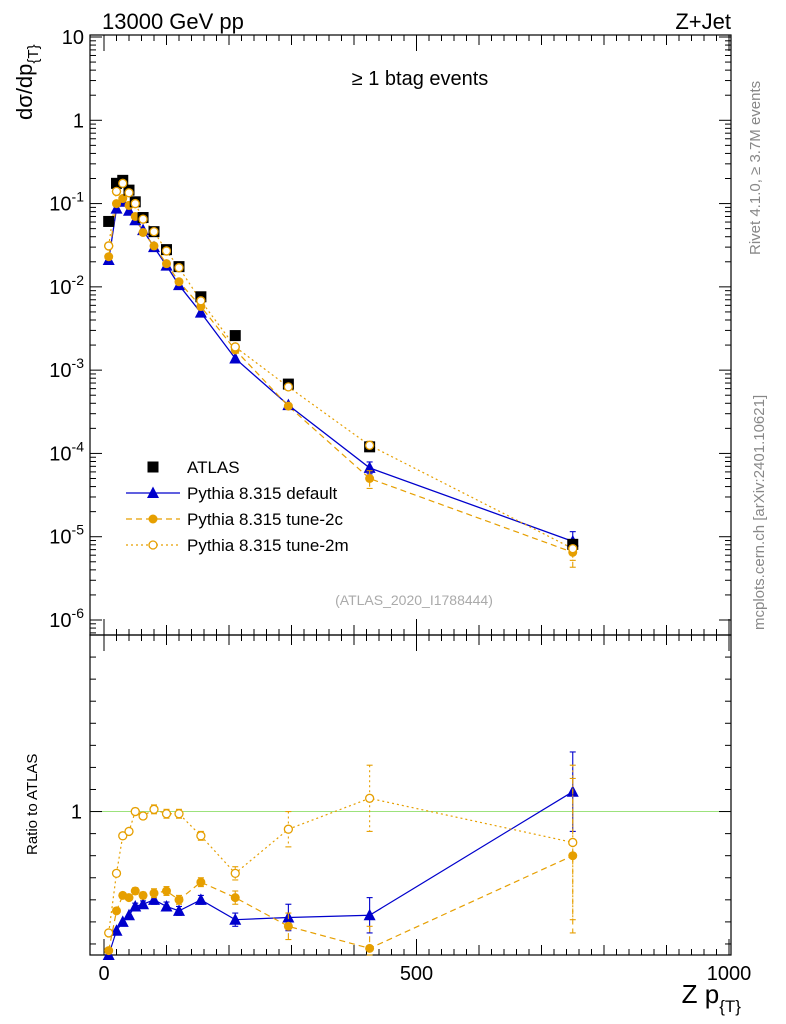 This screenshot has width=786, height=1024. I want to click on main-y-axis-title-sub: {T}, so click(33, 53).